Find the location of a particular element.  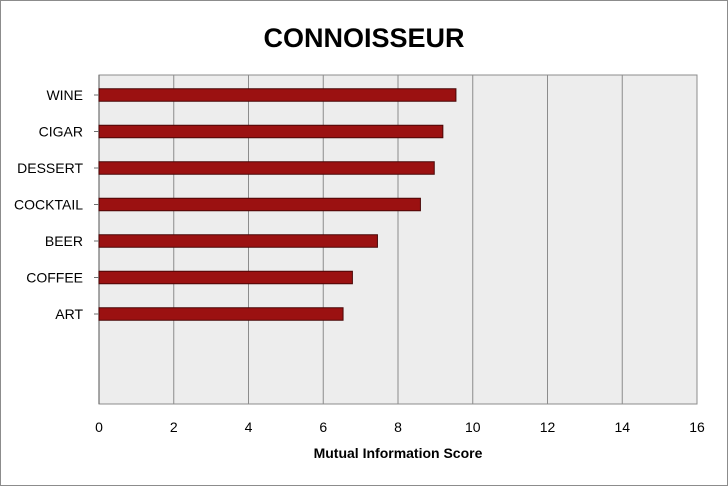

x-tick-label-0: 0 is located at coordinates (99, 427).